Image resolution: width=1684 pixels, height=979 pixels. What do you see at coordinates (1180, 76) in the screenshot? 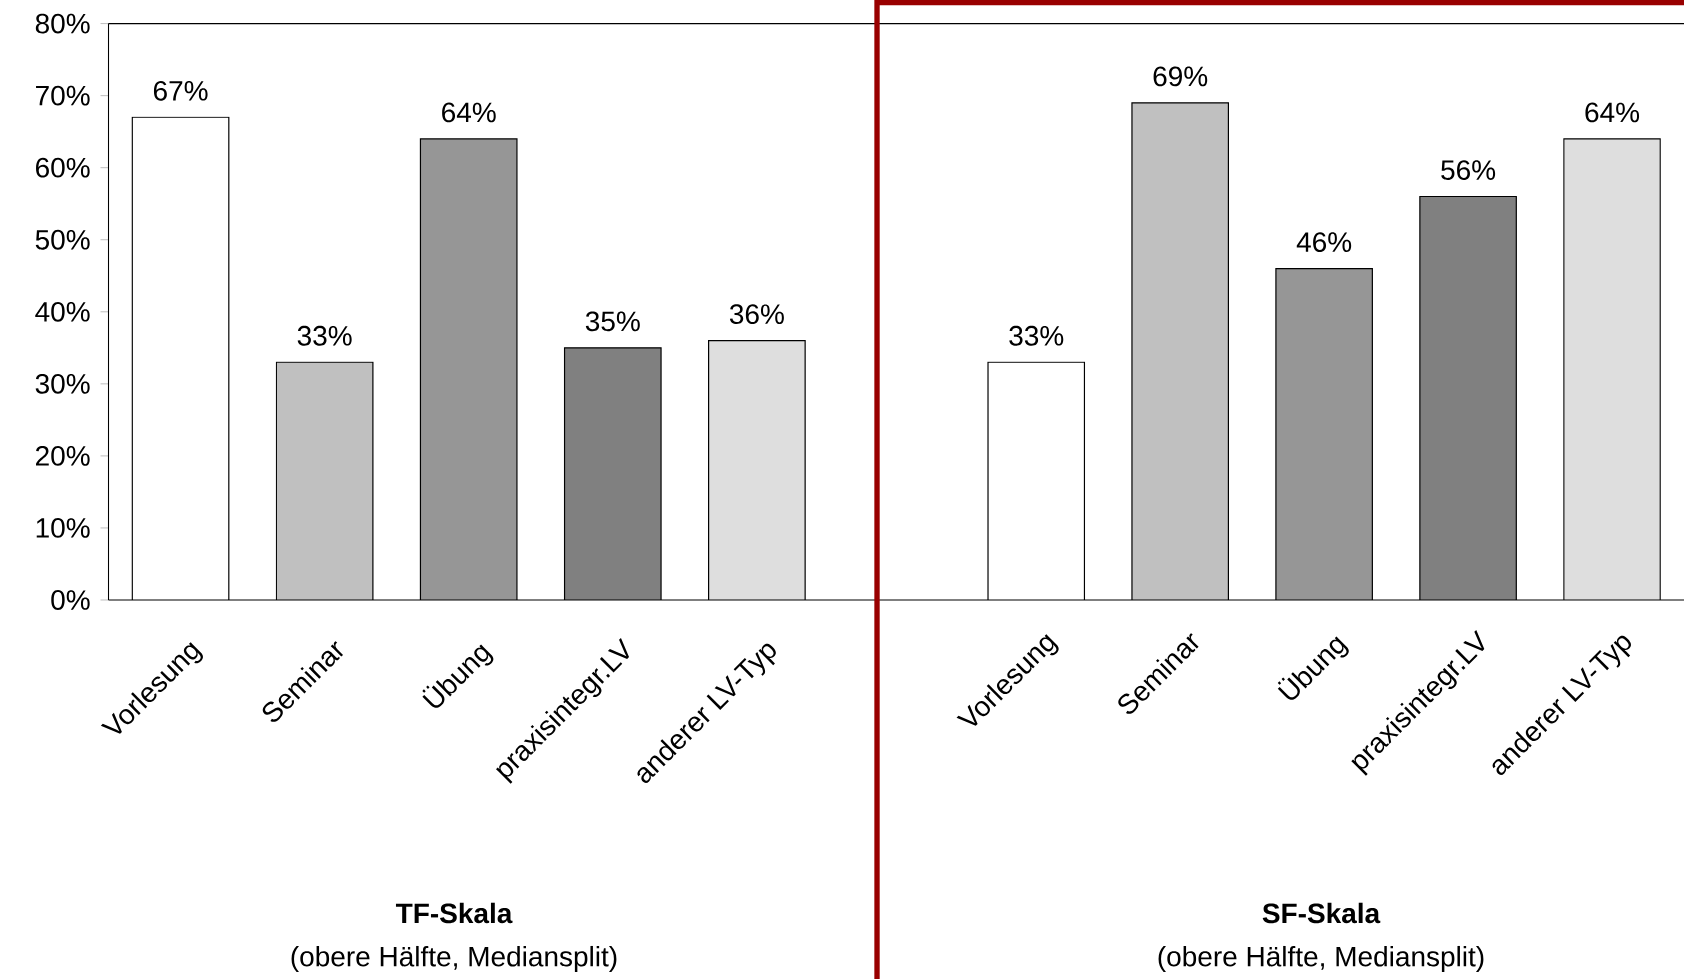
I see `data-label: 69%` at bounding box center [1180, 76].